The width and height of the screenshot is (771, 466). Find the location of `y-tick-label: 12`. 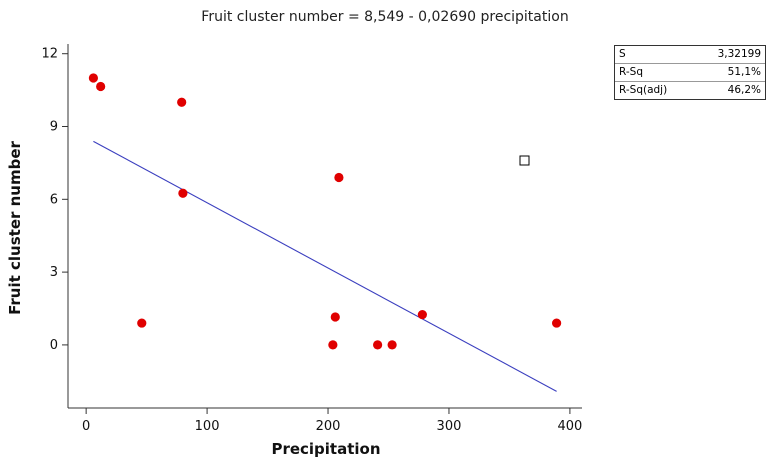

y-tick-label: 12 is located at coordinates (49, 54).